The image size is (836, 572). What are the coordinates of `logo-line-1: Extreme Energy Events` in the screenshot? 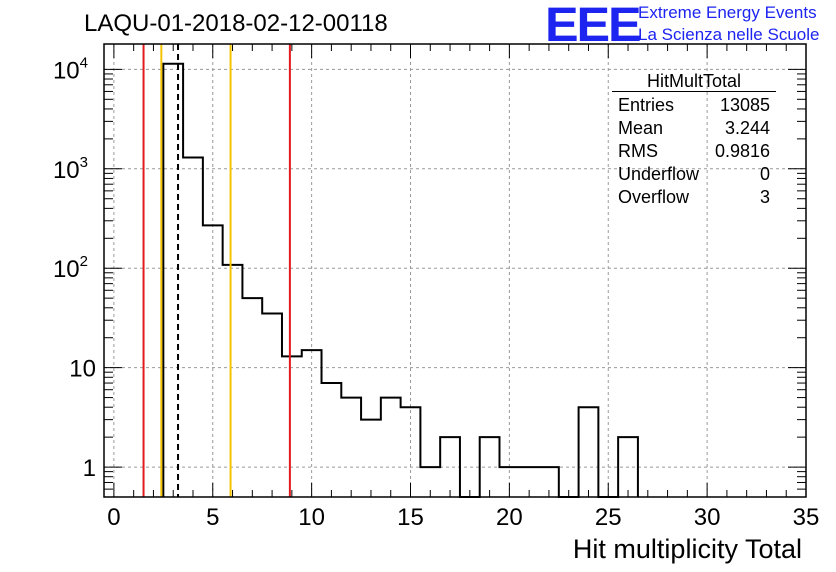 It's located at (727, 12).